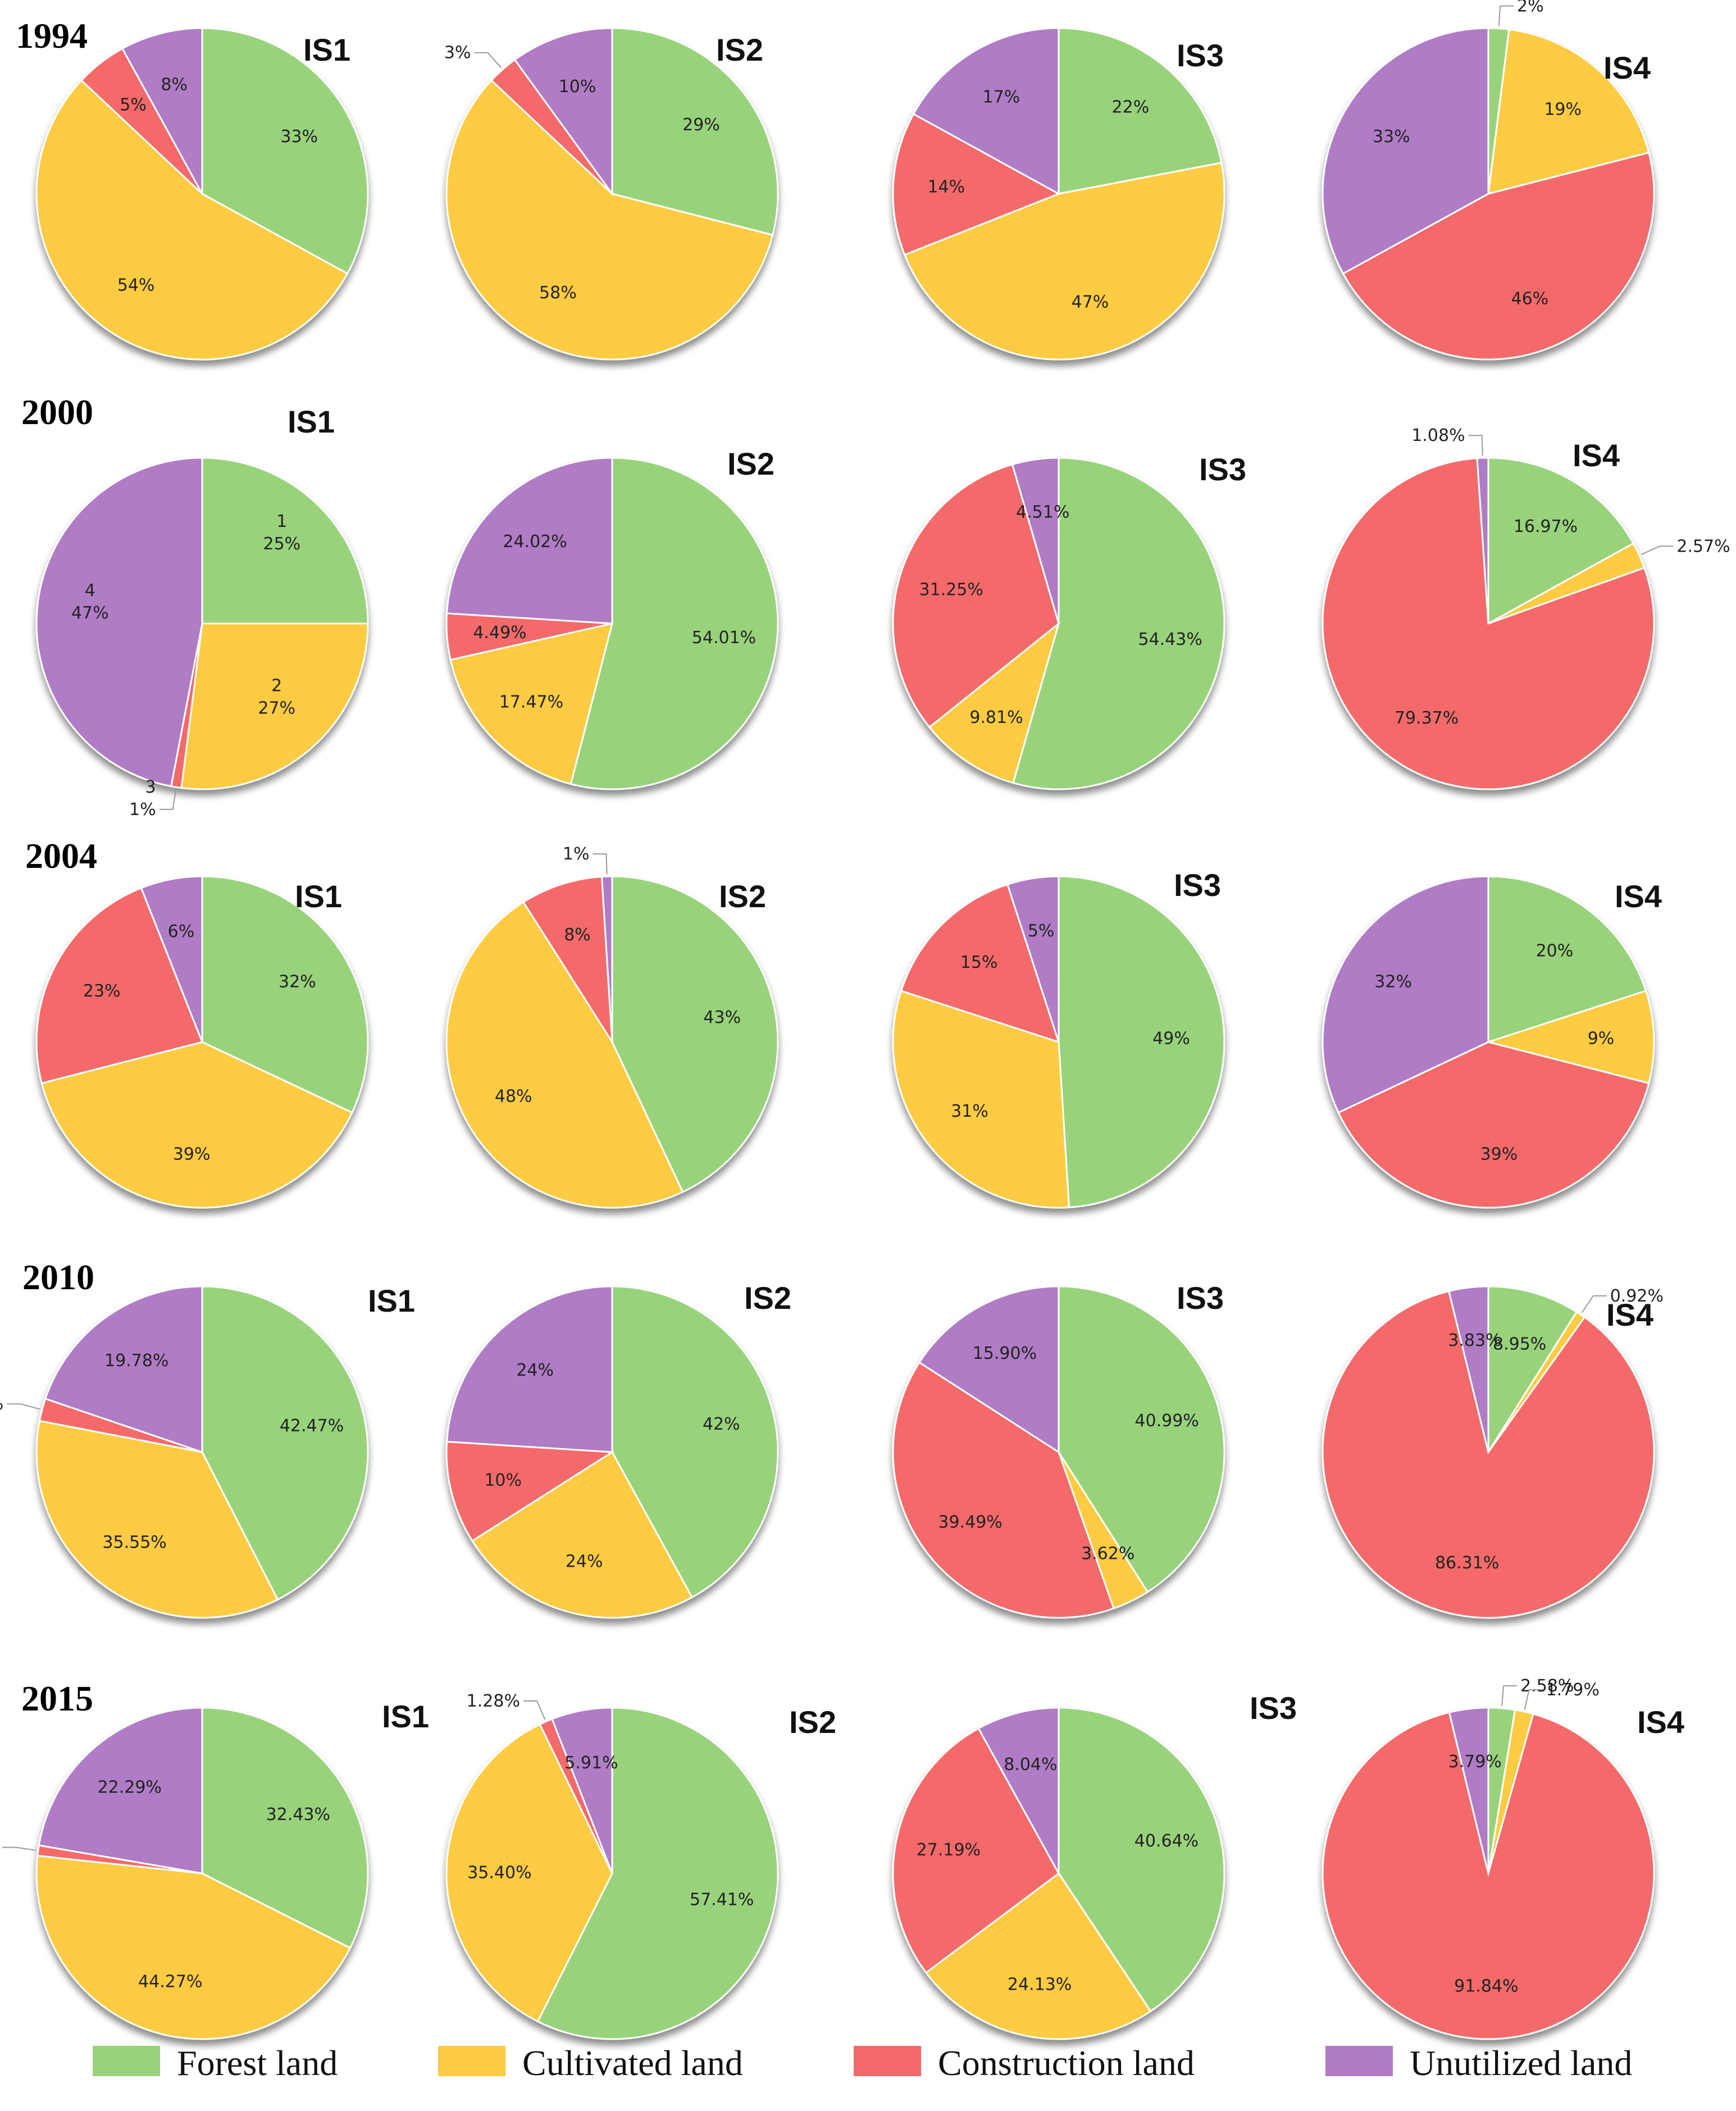  What do you see at coordinates (1001, 97) in the screenshot?
I see `slice-value-label: 17%` at bounding box center [1001, 97].